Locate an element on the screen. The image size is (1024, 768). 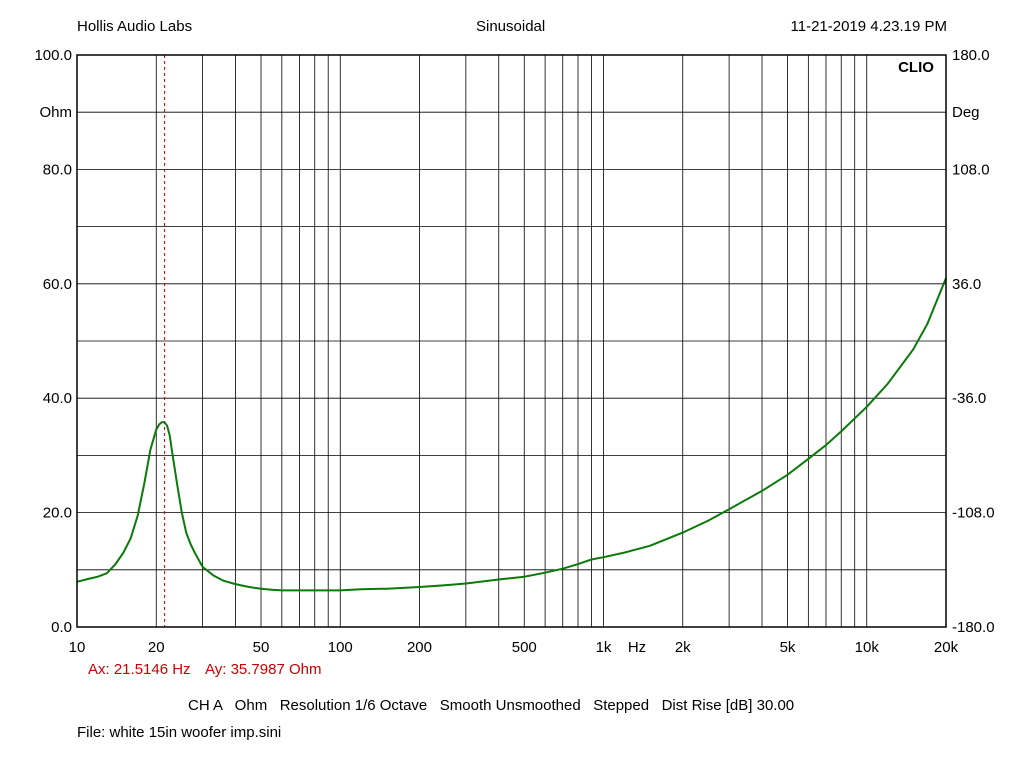
y-axis-label: Ohm is located at coordinates (55, 112).